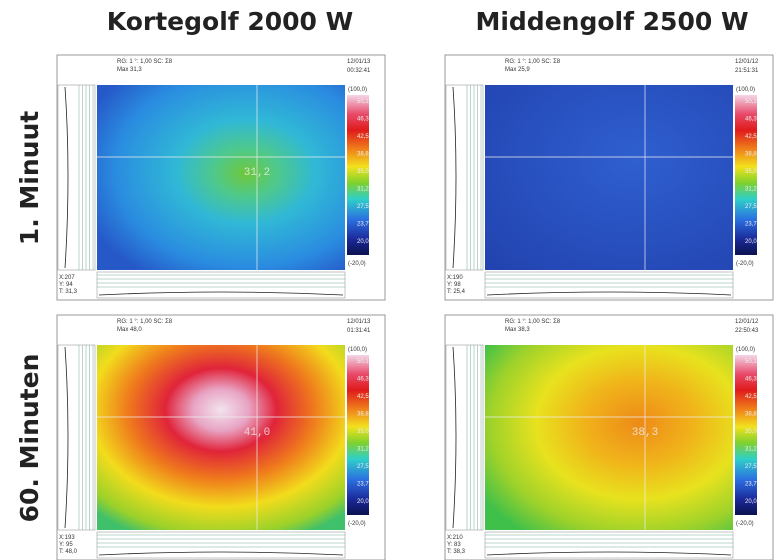 The width and height of the screenshot is (783, 560). I want to click on readout: X:190, so click(455, 278).